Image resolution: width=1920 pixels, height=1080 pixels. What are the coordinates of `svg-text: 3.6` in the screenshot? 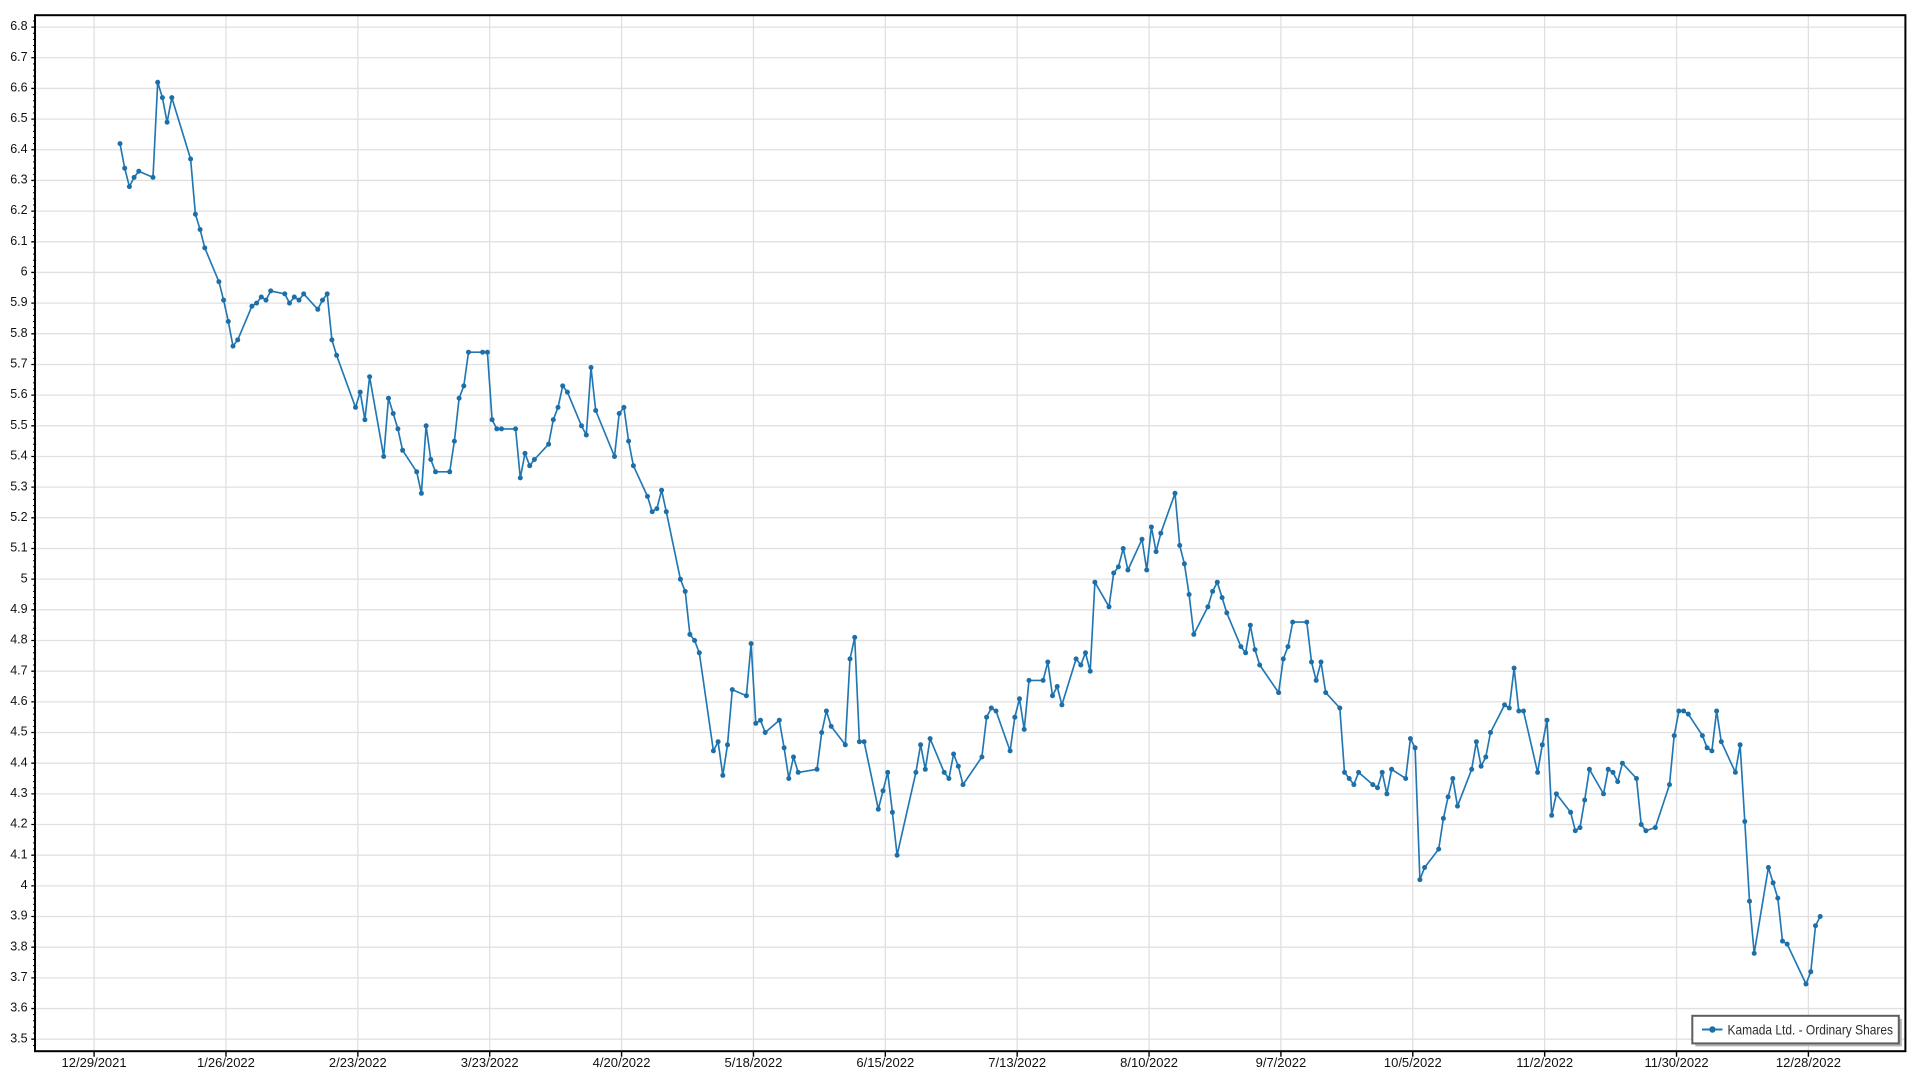 It's located at (18, 1008).